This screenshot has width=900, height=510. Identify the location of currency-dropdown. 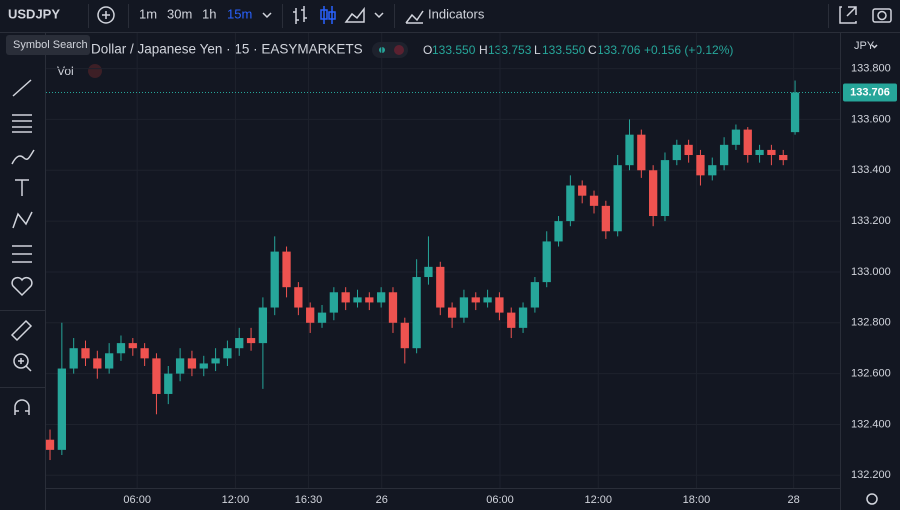
(874, 46).